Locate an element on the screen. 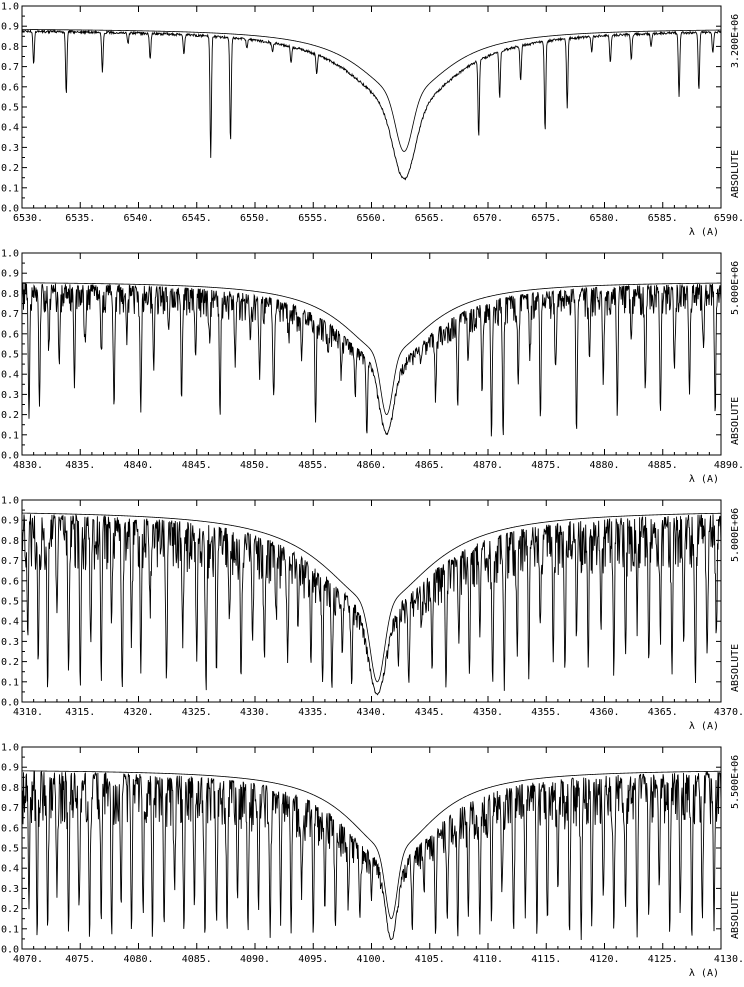 Image resolution: width=744 pixels, height=987 pixels. x-tick-label: 4345. is located at coordinates (430, 712).